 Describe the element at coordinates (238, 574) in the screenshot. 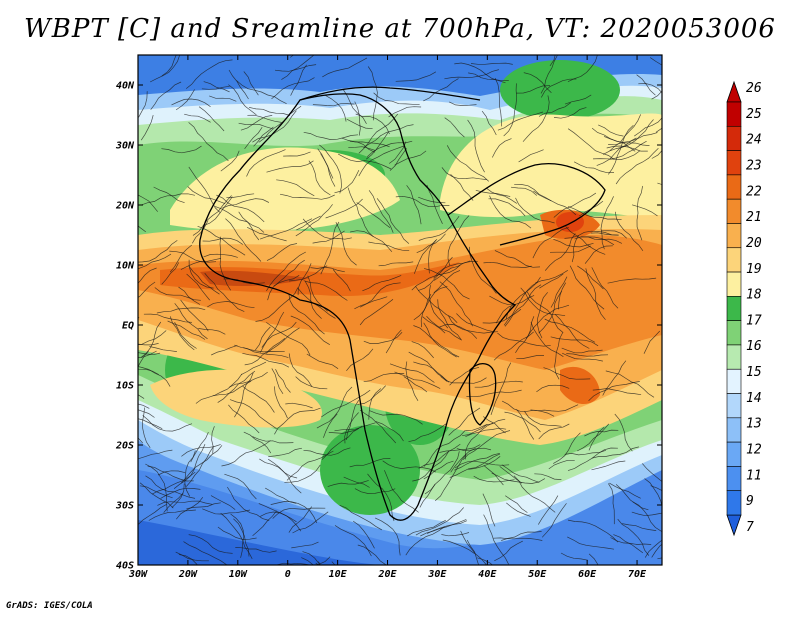

I see `lon-label-2: 10W` at that location.